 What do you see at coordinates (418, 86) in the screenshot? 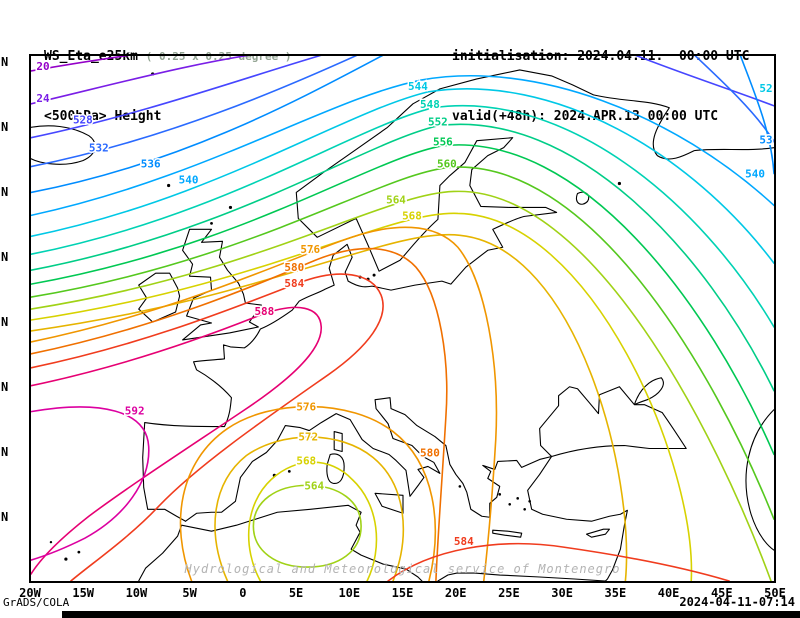
I see `contour-label: 544` at bounding box center [418, 86].